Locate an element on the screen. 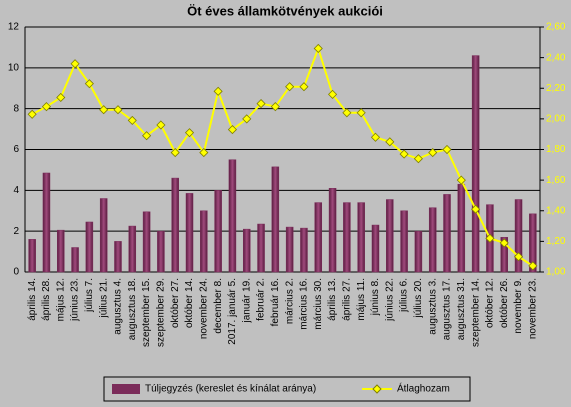 This screenshot has height=407, width=571. x-tick-label: november 24. is located at coordinates (203, 308).